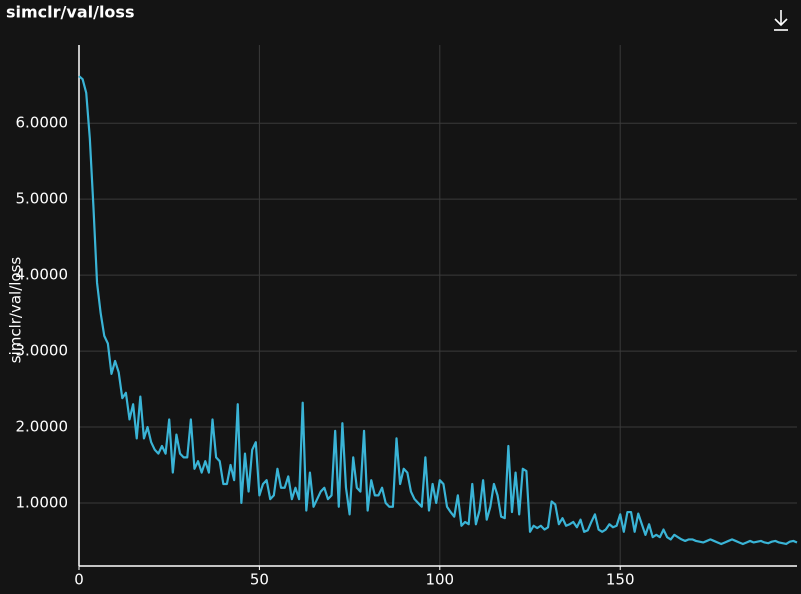 Image resolution: width=801 pixels, height=594 pixels. I want to click on x-tick-label: 100, so click(439, 580).